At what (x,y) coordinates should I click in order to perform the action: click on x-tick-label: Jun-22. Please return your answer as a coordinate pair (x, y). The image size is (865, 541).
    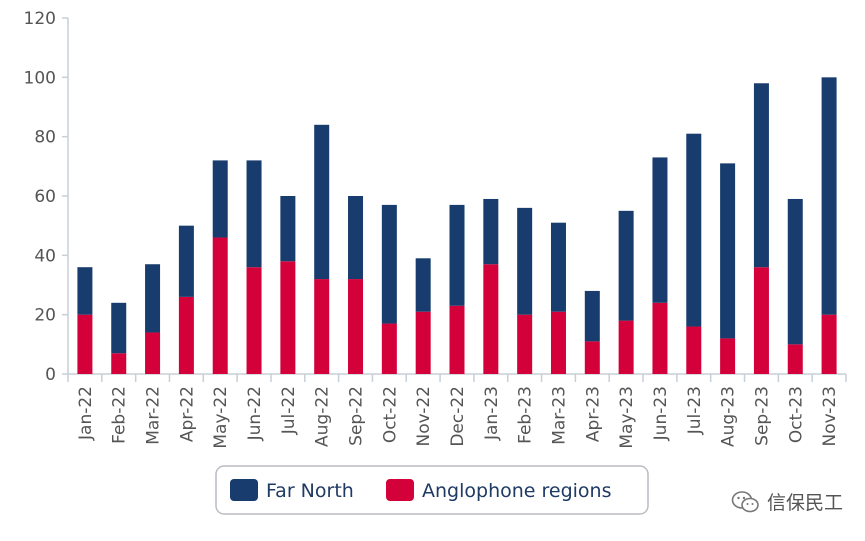
    Looking at the image, I should click on (255, 413).